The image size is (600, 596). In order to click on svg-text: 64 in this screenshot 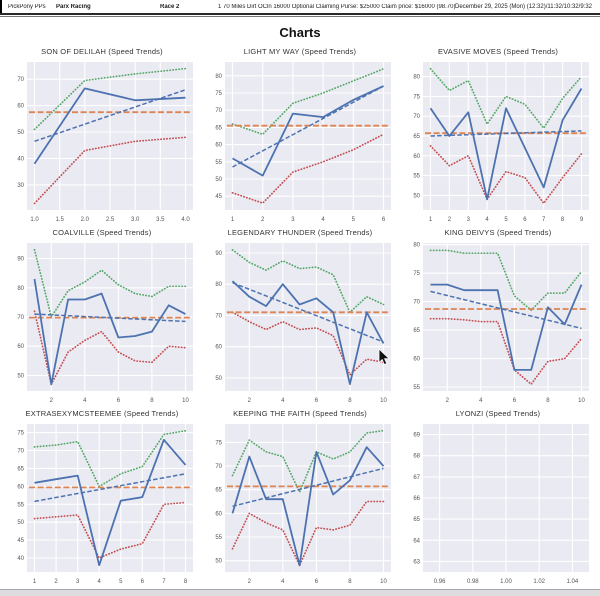, I will do `click(416, 541)`.